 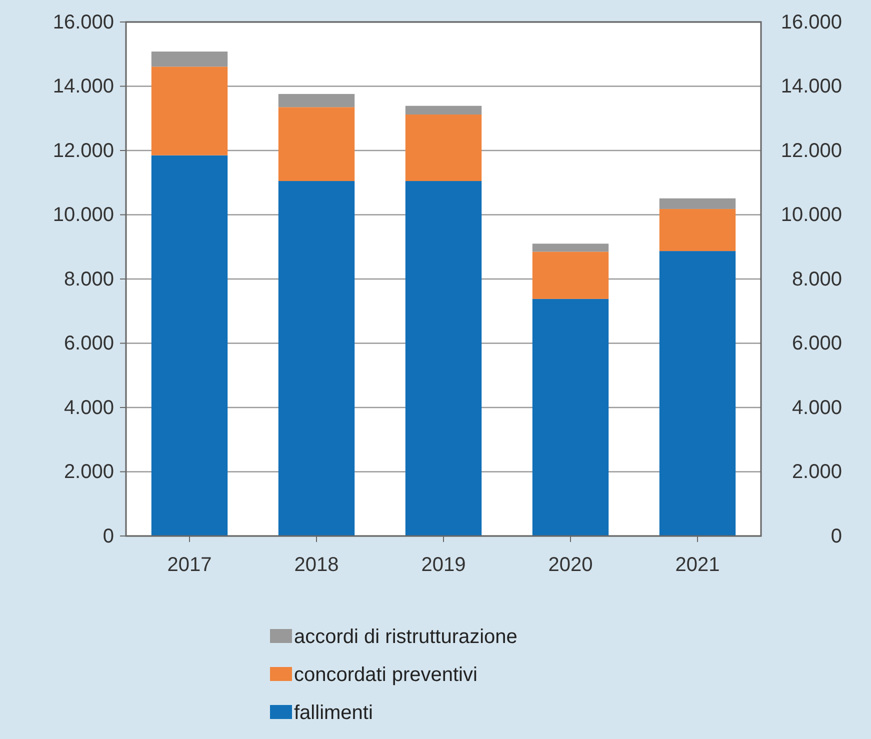 I want to click on x-tick-label: 2020, so click(x=570, y=565).